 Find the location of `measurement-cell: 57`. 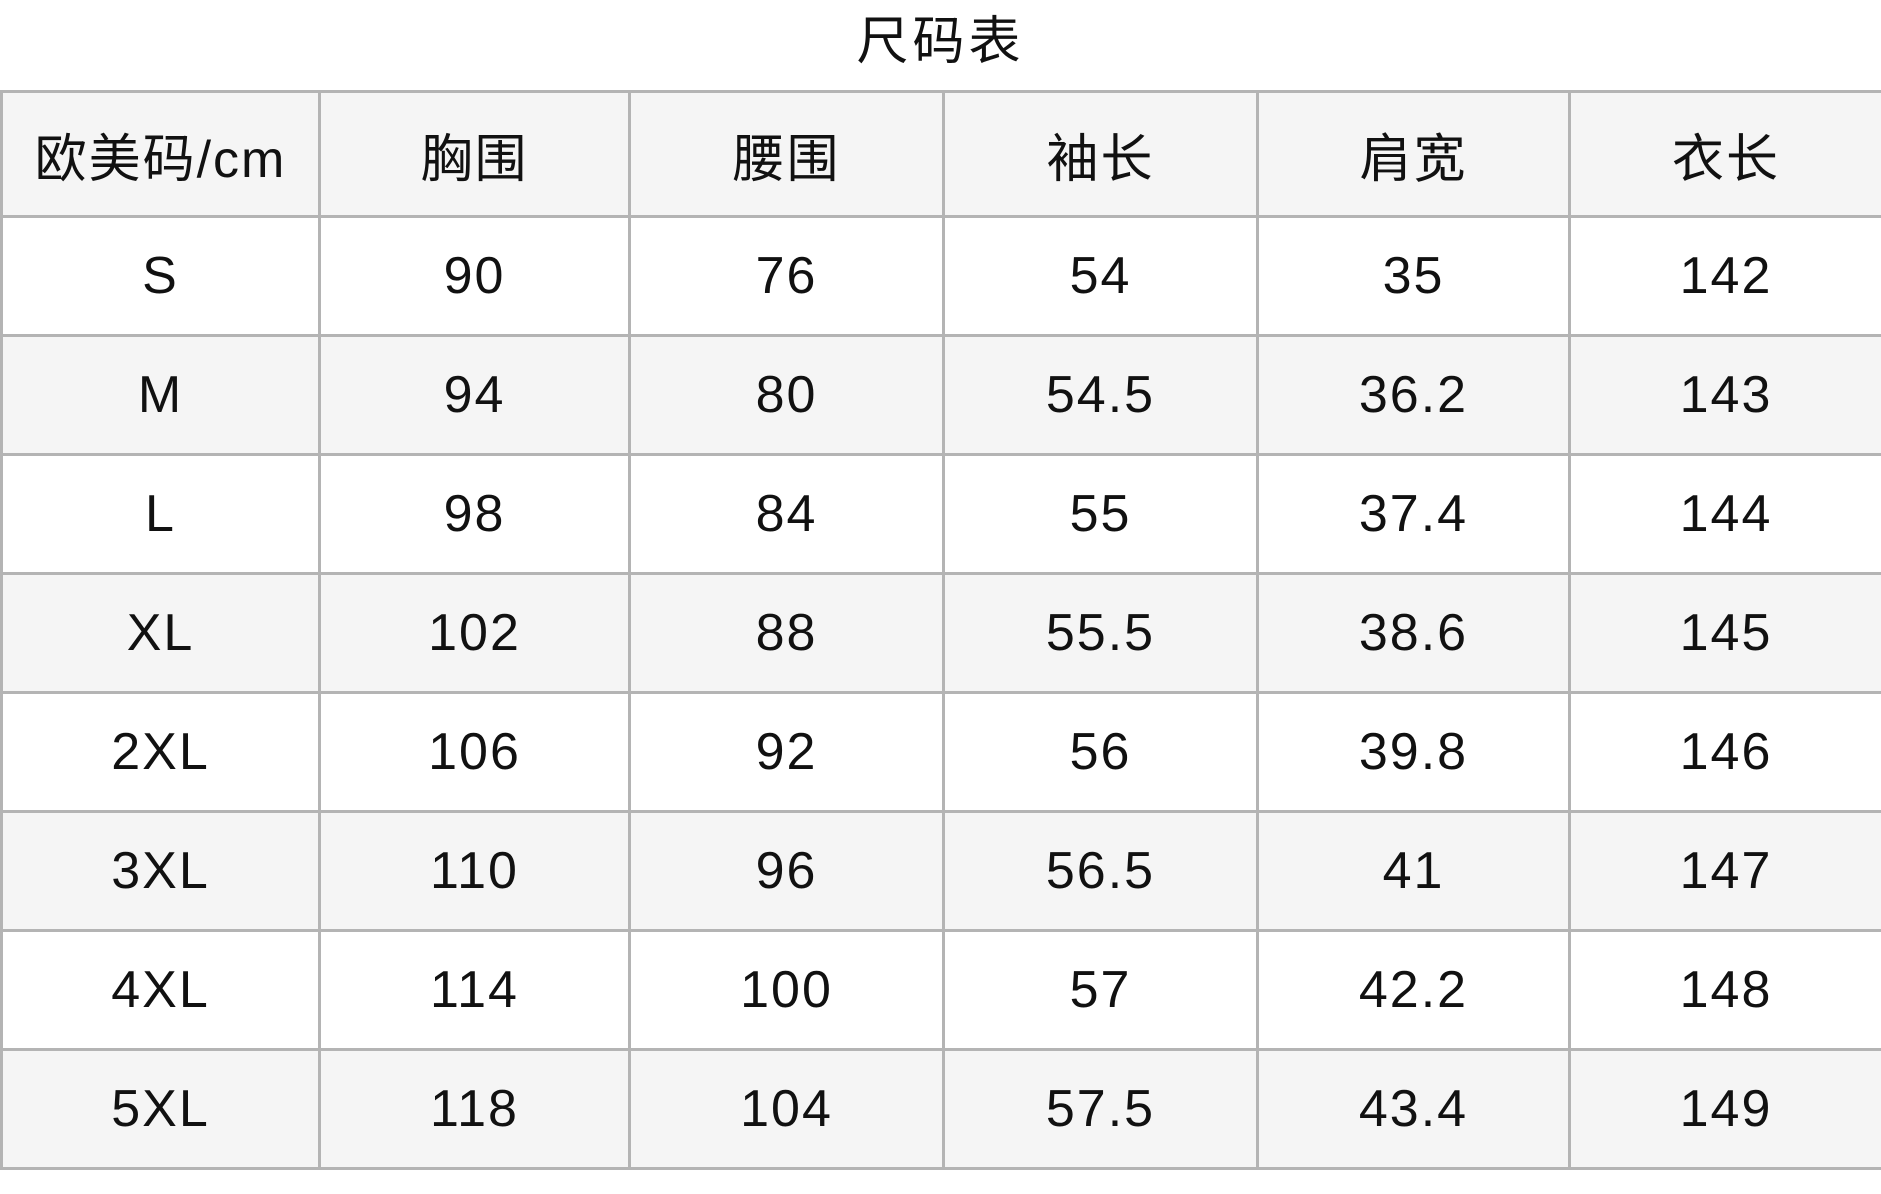

measurement-cell: 57 is located at coordinates (1100, 990).